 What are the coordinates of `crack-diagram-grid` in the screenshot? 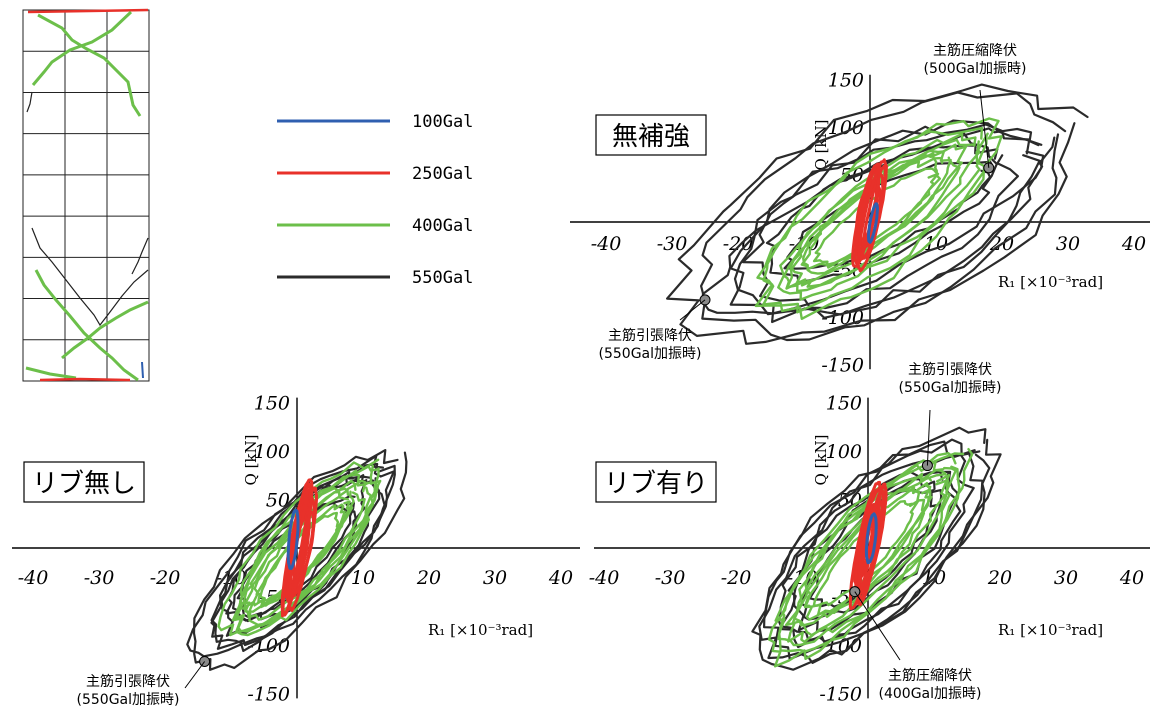 It's located at (86, 195).